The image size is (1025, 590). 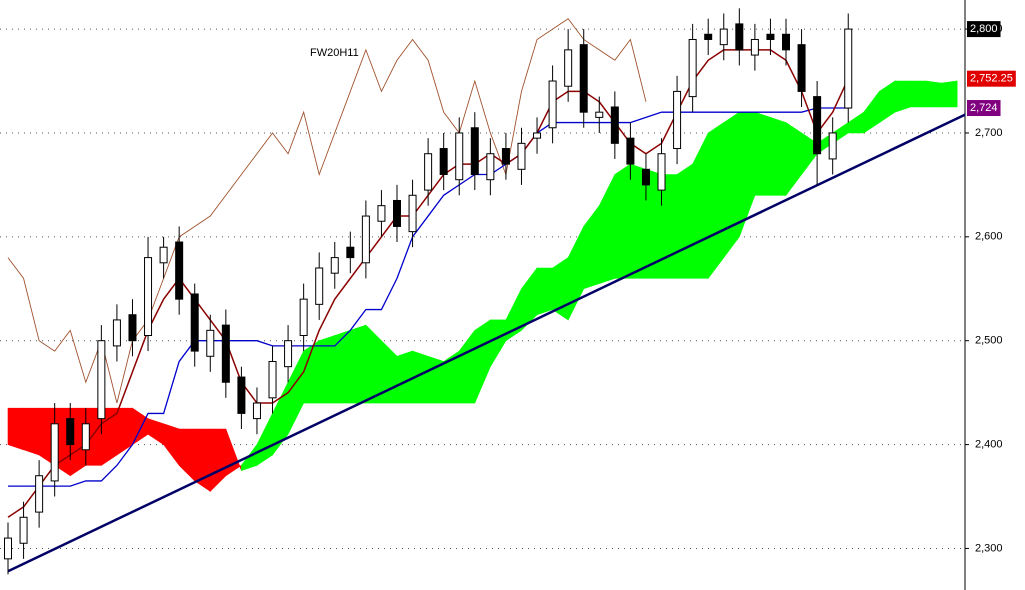 What do you see at coordinates (989, 548) in the screenshot?
I see `y-tick-label: 2,300` at bounding box center [989, 548].